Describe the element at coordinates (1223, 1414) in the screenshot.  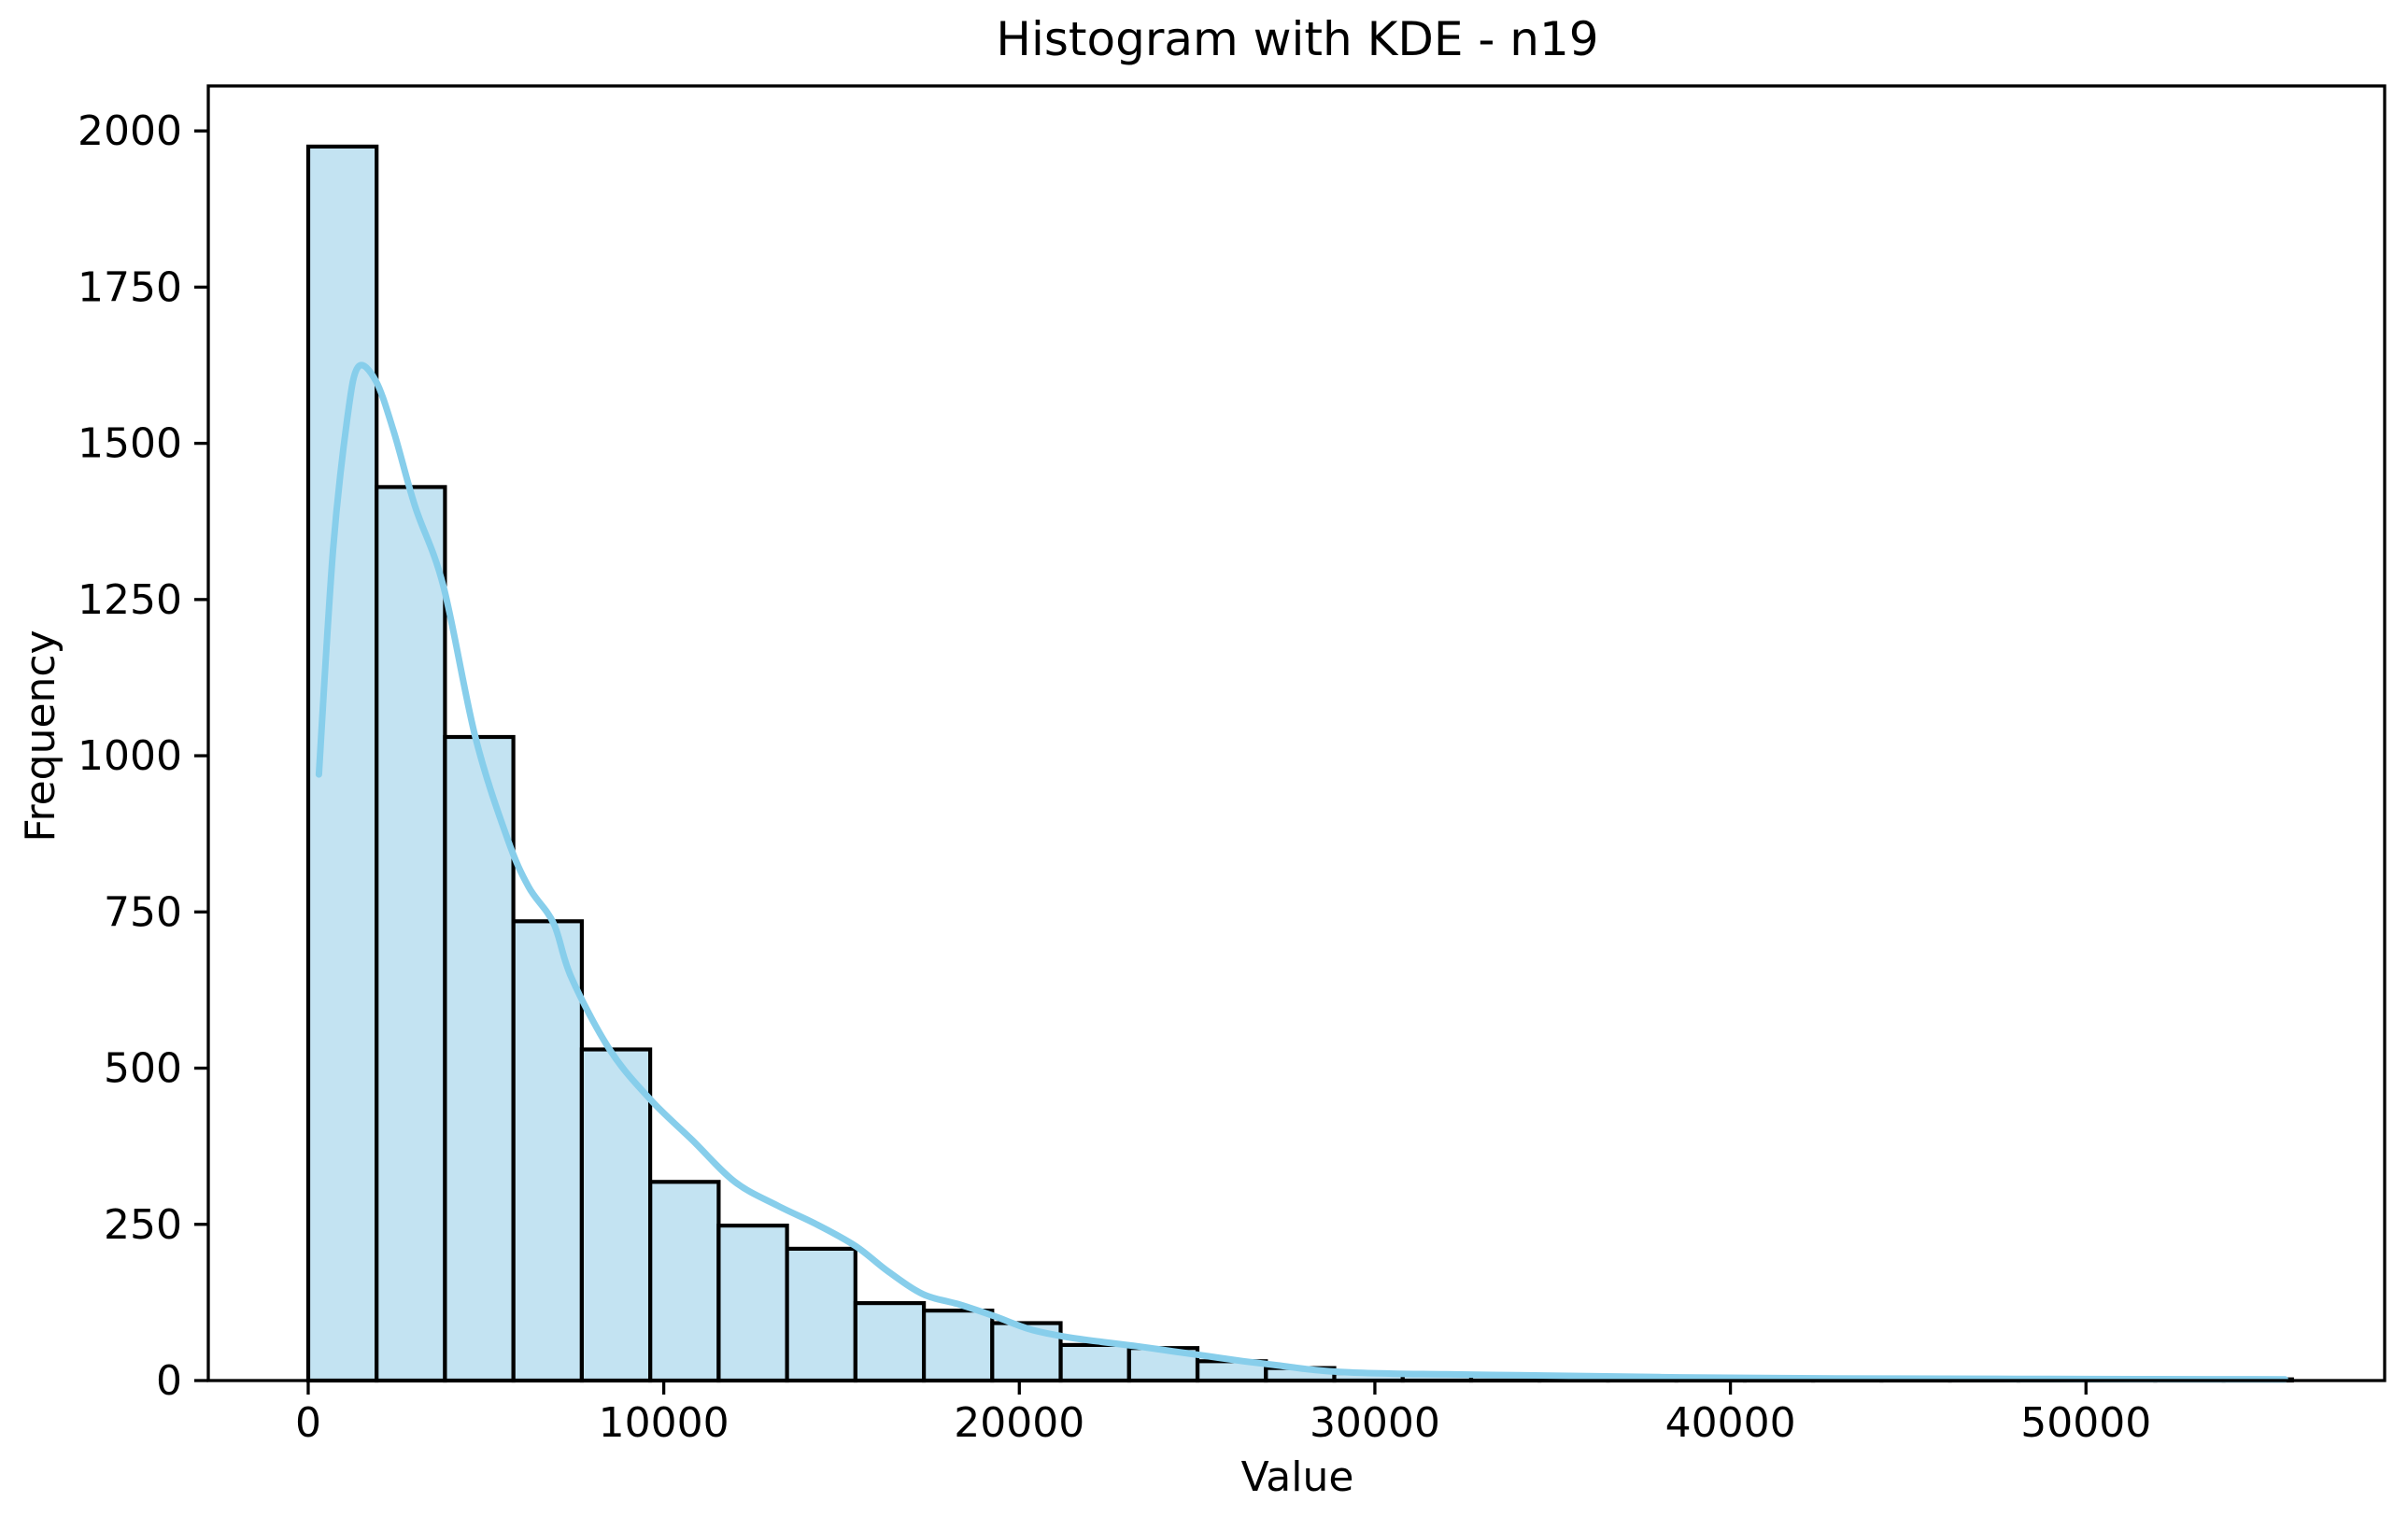
I see `x-axis-ticks: 0 10000 20000 30000 40000 50000` at that location.